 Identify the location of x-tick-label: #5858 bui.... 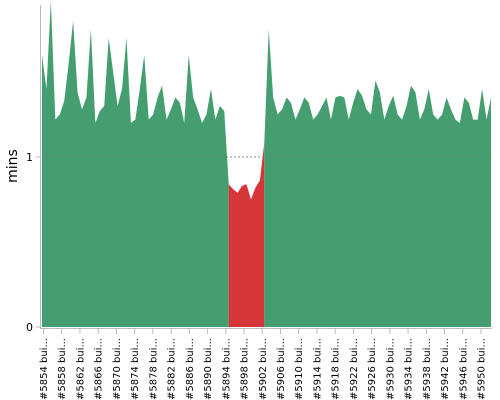
(62, 369).